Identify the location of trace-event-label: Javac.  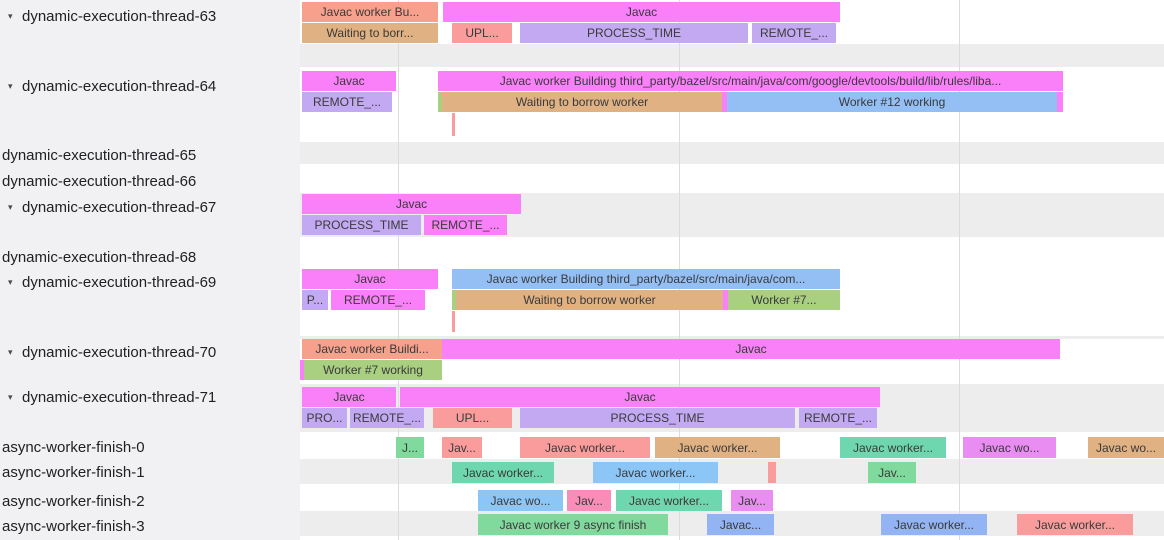
(641, 12).